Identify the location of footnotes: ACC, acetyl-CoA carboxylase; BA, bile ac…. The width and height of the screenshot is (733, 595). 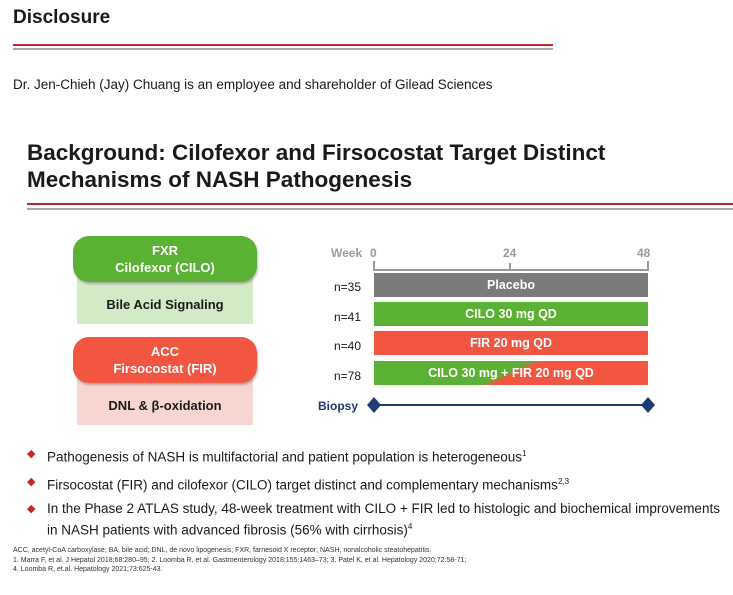
(363, 560).